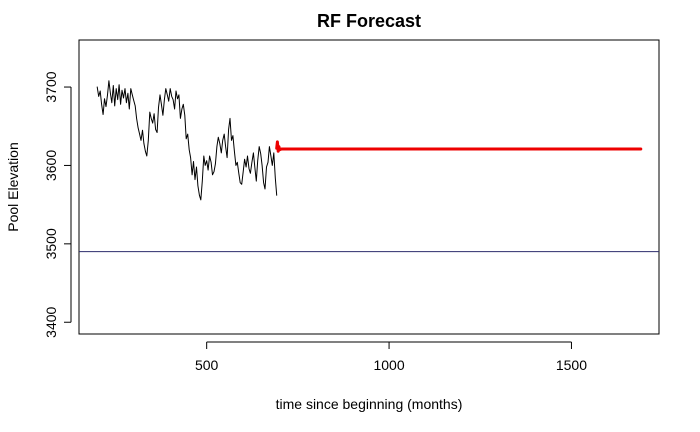 This screenshot has height=432, width=700. What do you see at coordinates (369, 21) in the screenshot?
I see `chart-title: RF Forecast` at bounding box center [369, 21].